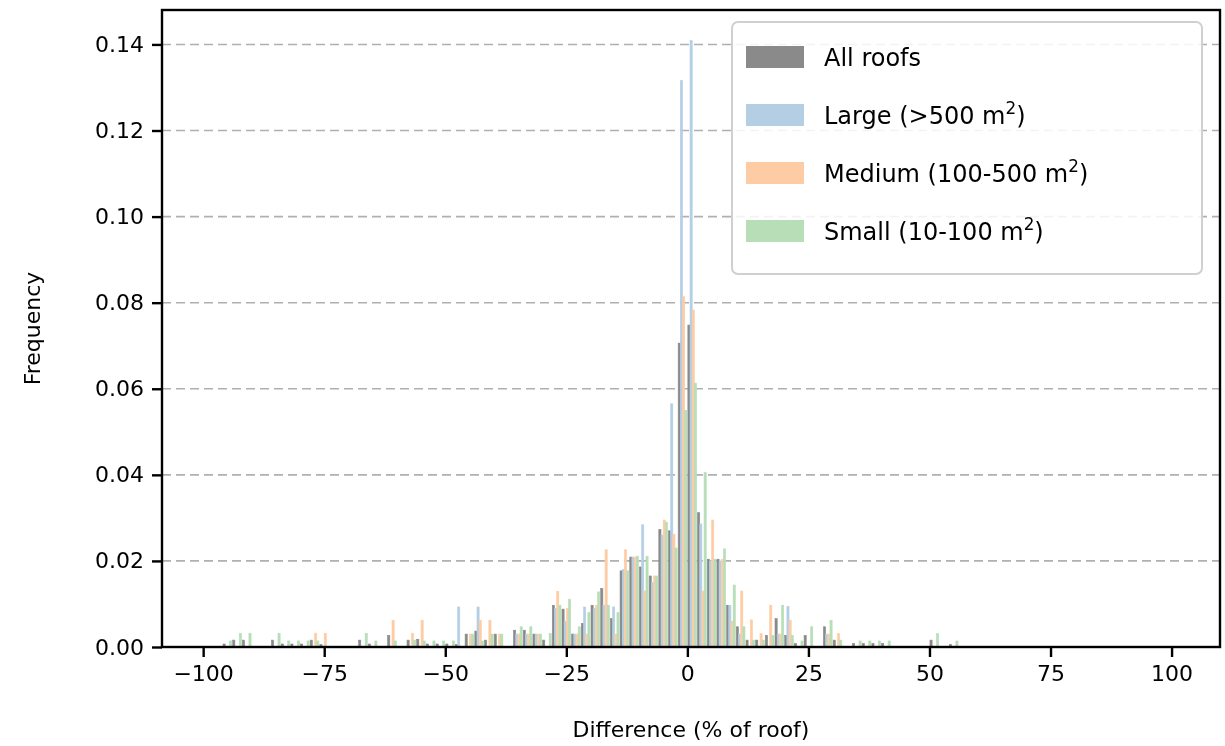 This screenshot has width=1225, height=746. I want to click on y-tick-label: 0.02, so click(119, 561).